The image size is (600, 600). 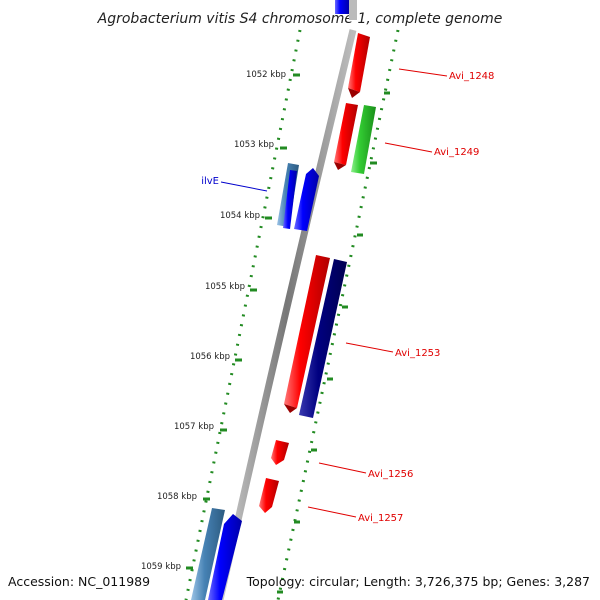 What do you see at coordinates (161, 567) in the screenshot?
I see `tick-label: 1059 kbp` at bounding box center [161, 567].